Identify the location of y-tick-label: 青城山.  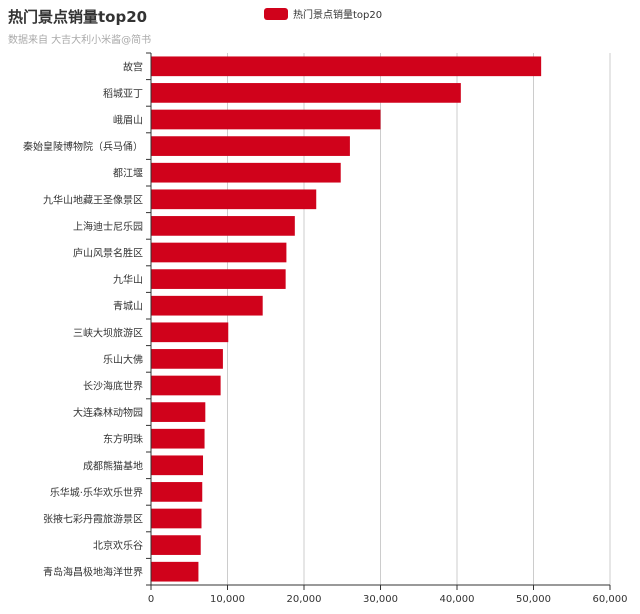
(128, 306).